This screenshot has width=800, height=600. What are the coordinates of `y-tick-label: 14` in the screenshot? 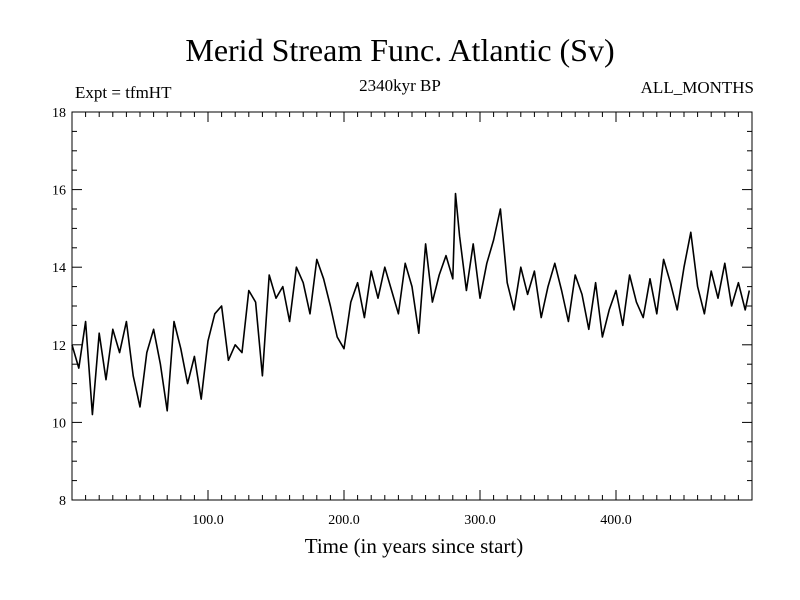 It's located at (59, 268).